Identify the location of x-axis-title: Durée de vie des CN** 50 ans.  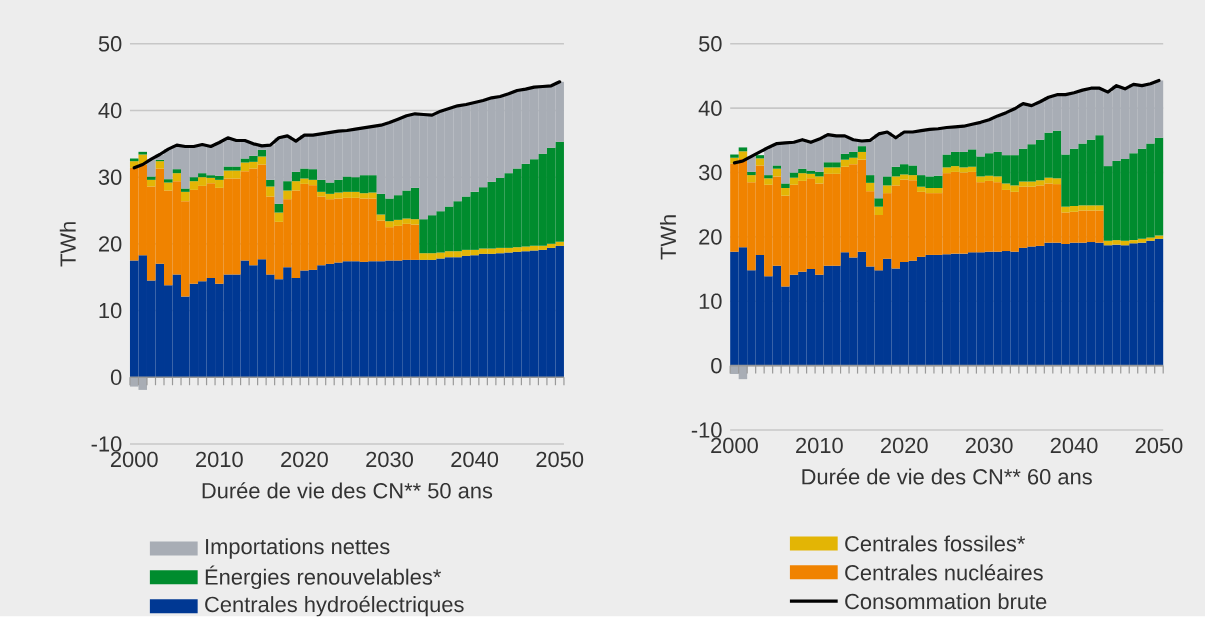
(347, 490).